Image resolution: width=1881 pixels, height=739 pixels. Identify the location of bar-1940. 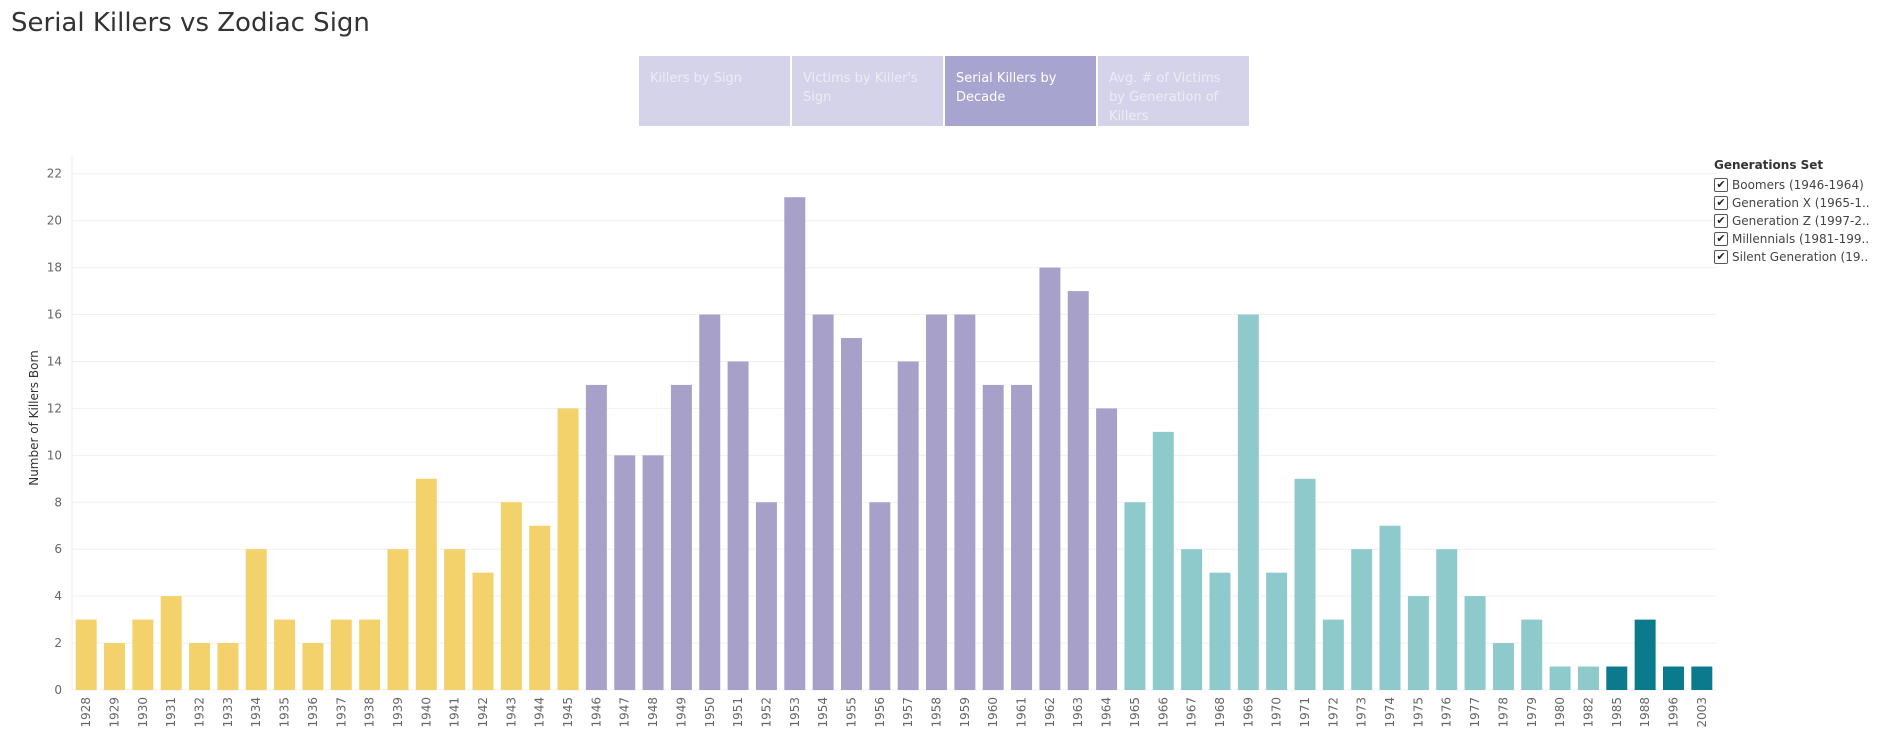
(426, 584).